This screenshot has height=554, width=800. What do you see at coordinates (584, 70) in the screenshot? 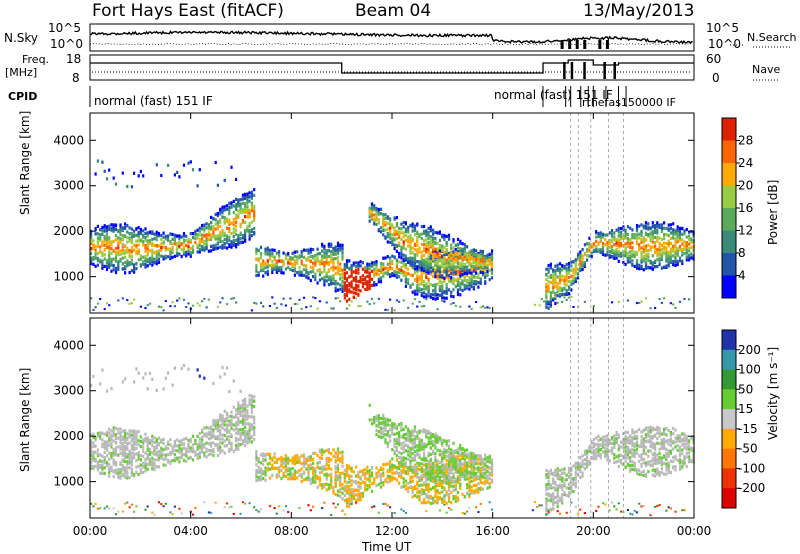
I see `freq-spike` at bounding box center [584, 70].